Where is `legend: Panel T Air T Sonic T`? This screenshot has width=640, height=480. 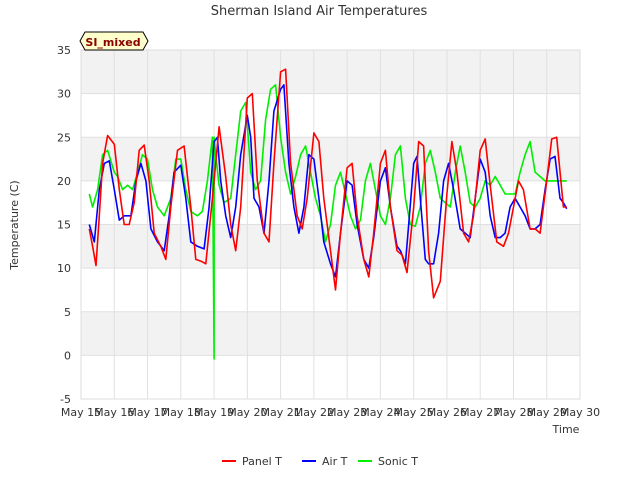 legend: Panel T Air T Sonic T is located at coordinates (320, 461).